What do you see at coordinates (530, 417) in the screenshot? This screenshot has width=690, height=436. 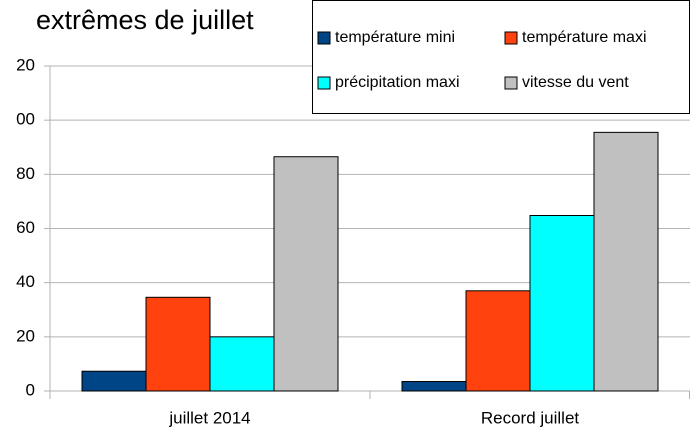 I see `x-tick-label: Record juillet` at bounding box center [530, 417].